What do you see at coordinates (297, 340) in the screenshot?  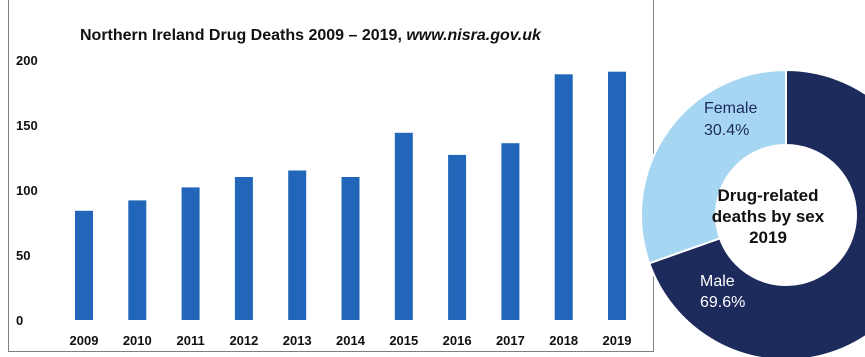 I see `x-tick-label: 2013` at bounding box center [297, 340].